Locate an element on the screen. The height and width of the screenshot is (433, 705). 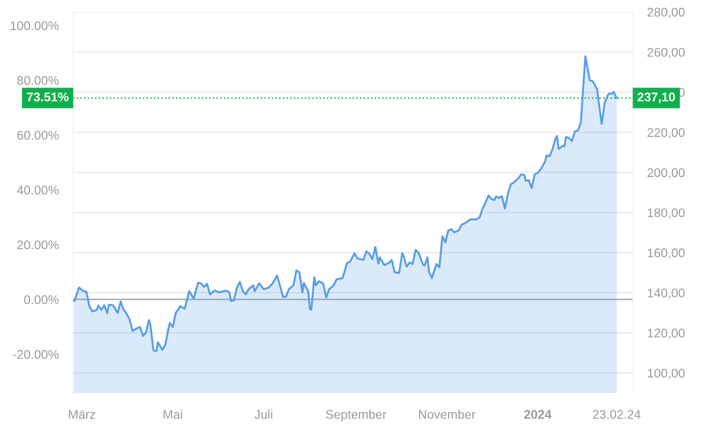
y2-tick-label: 280,00 is located at coordinates (666, 13).